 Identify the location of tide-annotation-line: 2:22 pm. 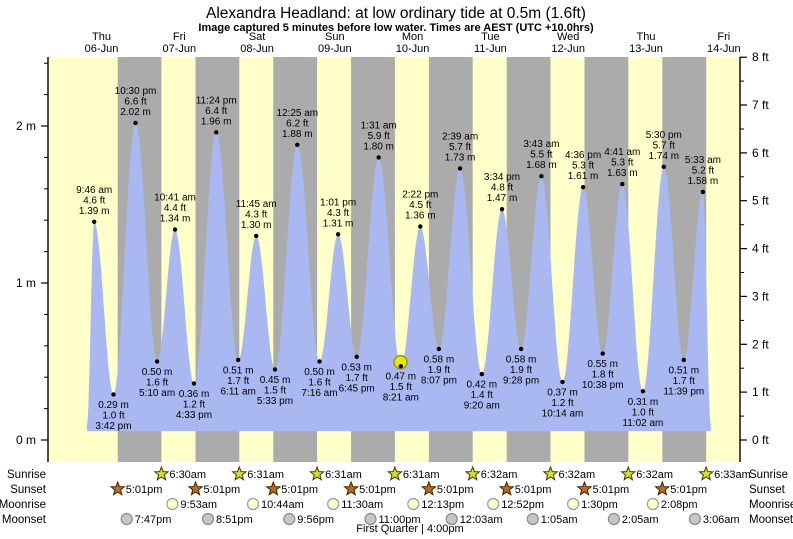
(420, 195).